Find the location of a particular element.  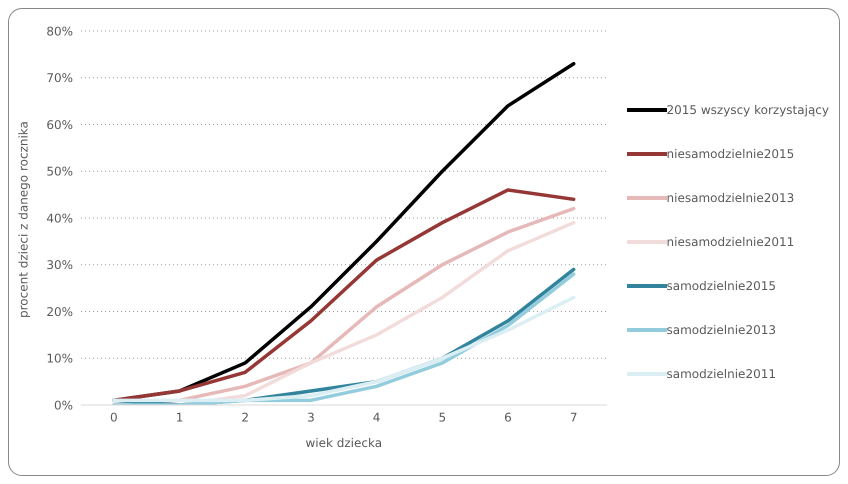

y-axis-title: procent dzieci z danego rocznika is located at coordinates (23, 219).